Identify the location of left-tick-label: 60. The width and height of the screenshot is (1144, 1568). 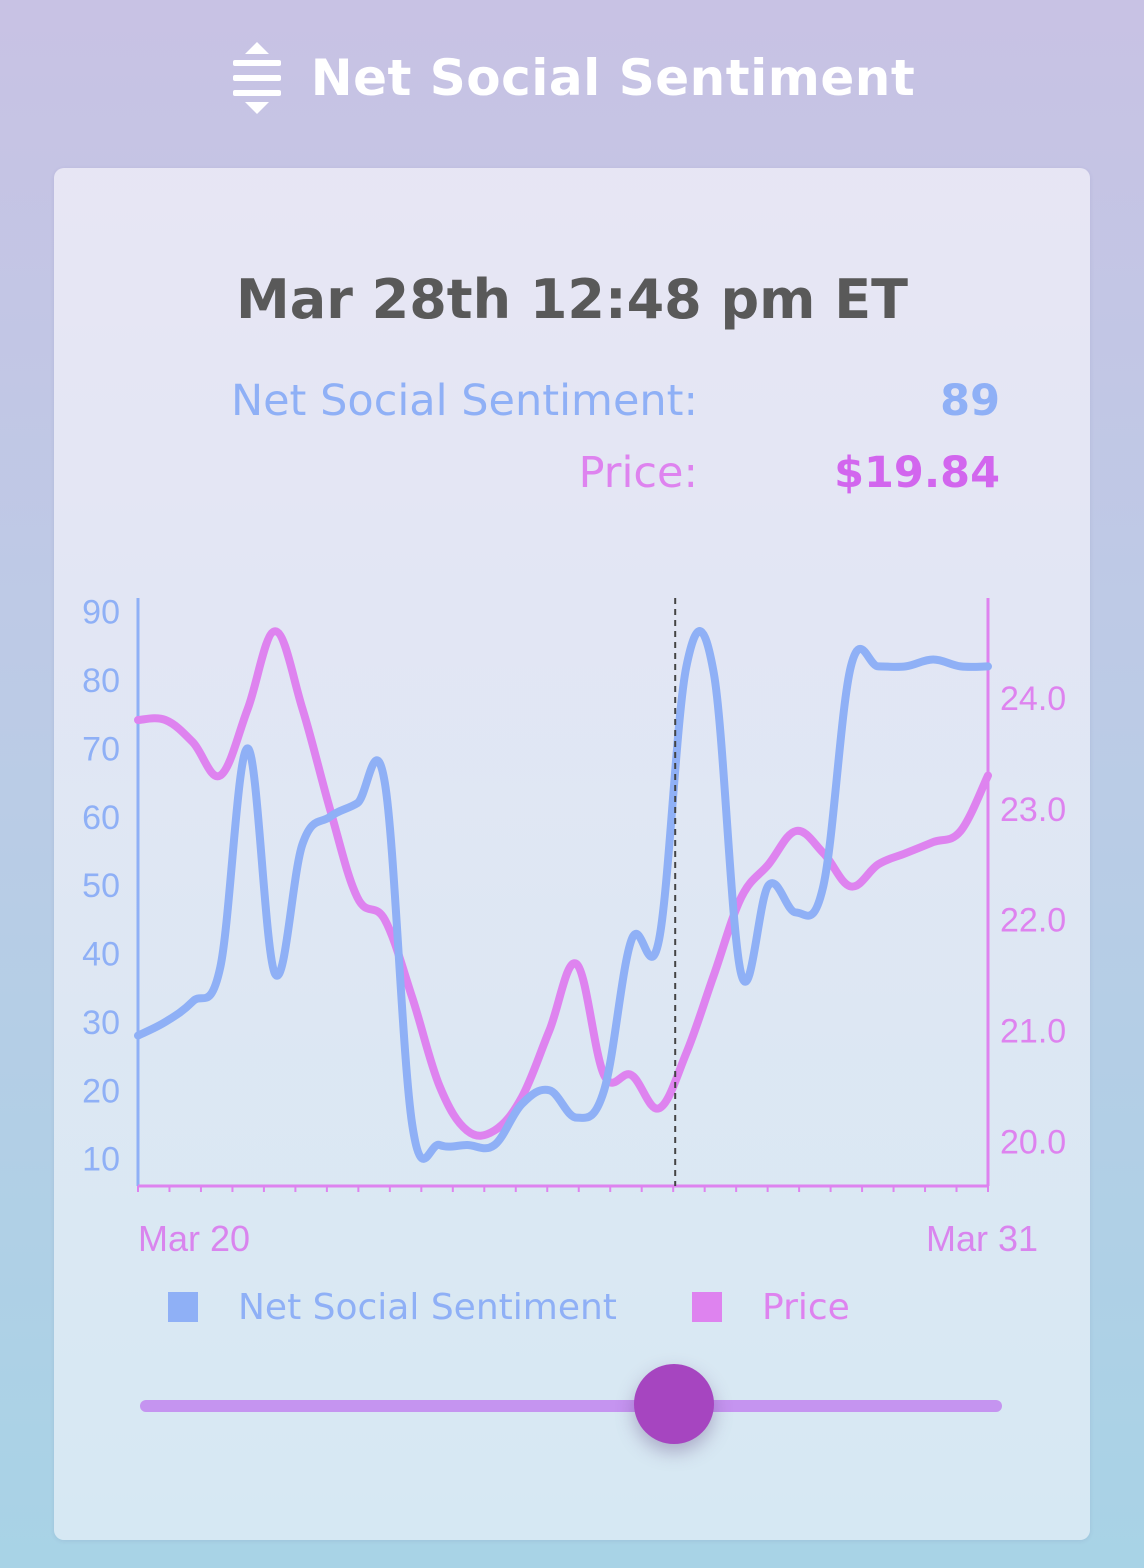
(101, 818).